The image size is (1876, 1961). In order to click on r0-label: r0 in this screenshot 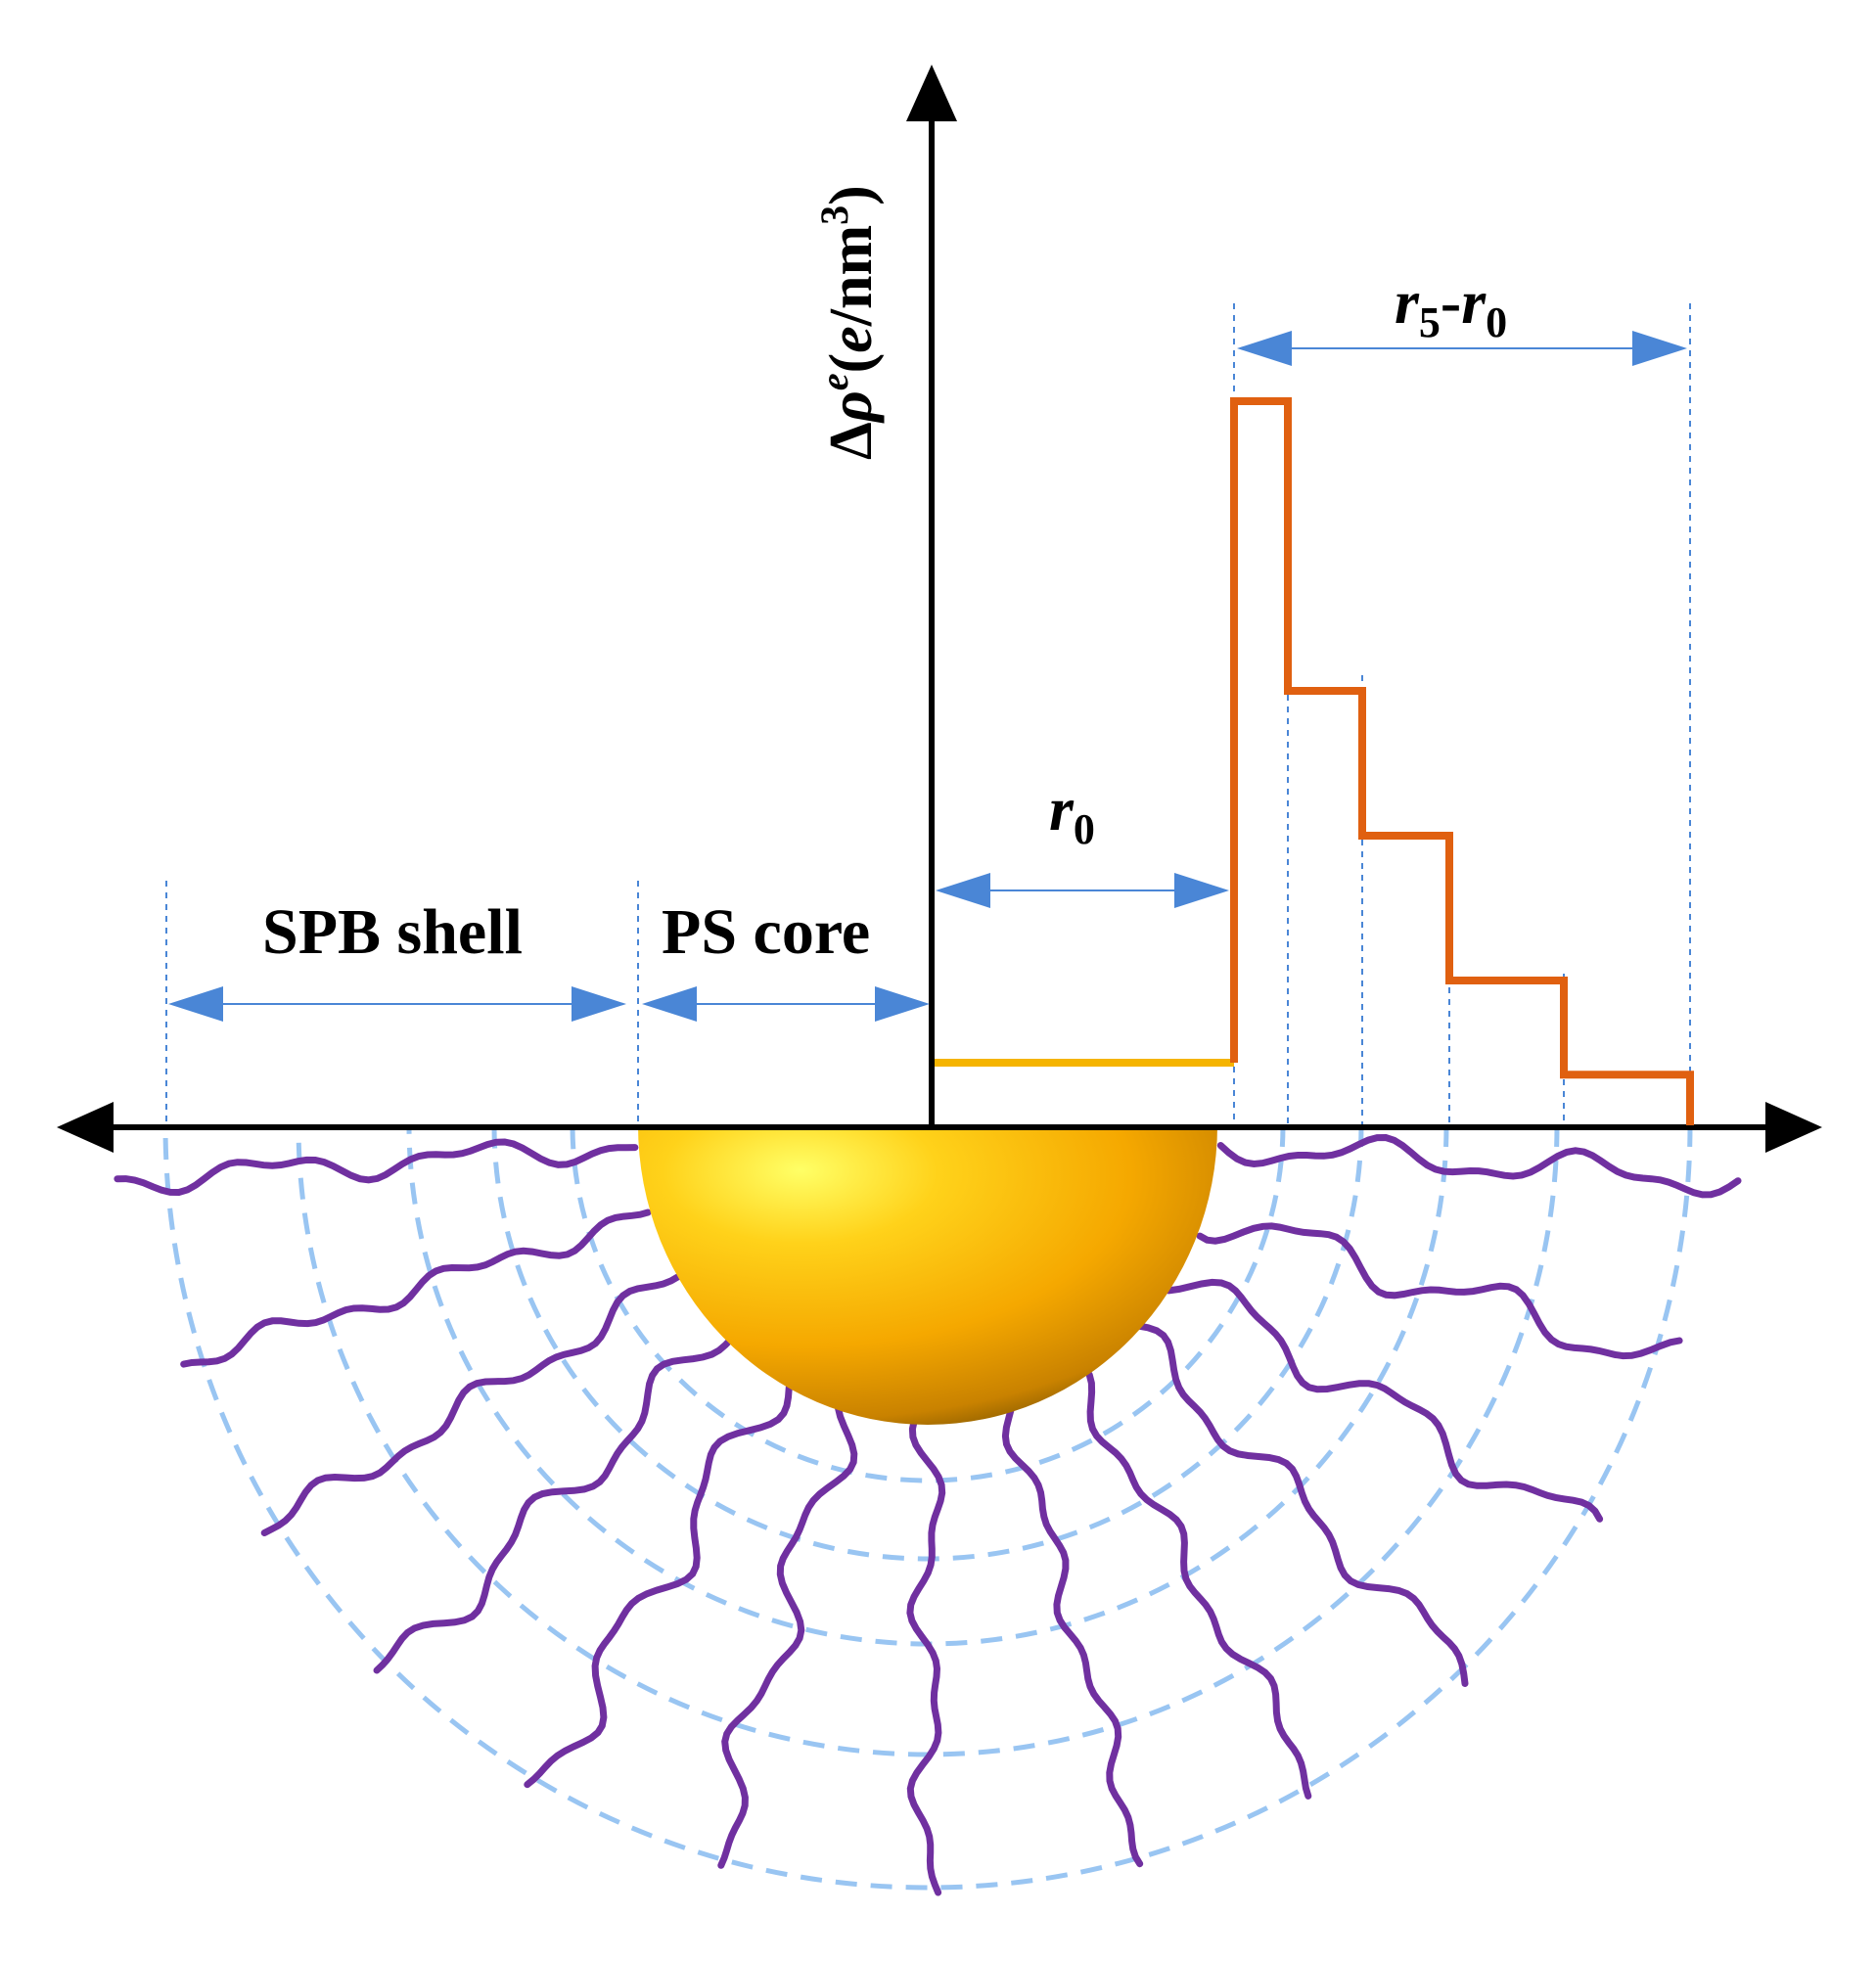, I will do `click(1072, 813)`.